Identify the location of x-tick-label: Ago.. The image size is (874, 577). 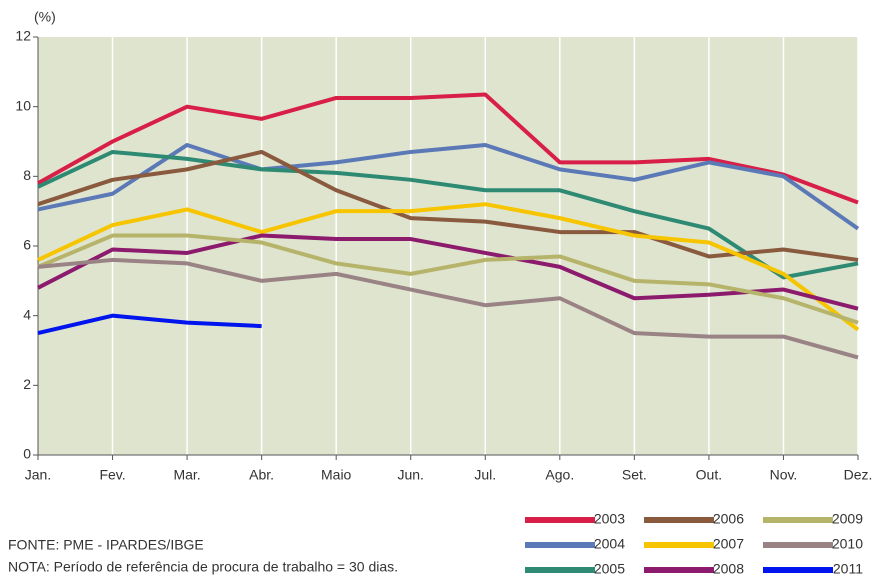
(559, 475).